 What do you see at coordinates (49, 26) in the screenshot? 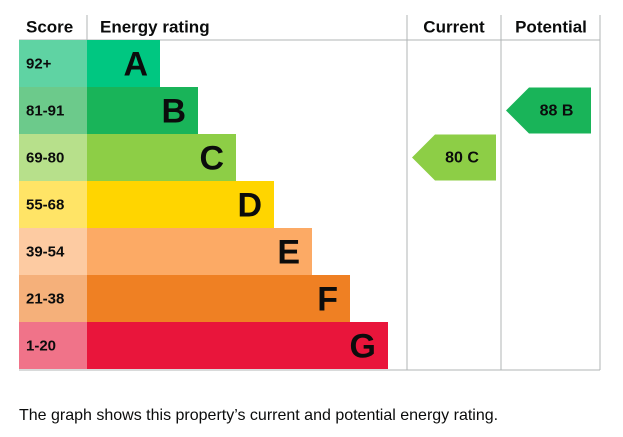
I see `header-score: Score` at bounding box center [49, 26].